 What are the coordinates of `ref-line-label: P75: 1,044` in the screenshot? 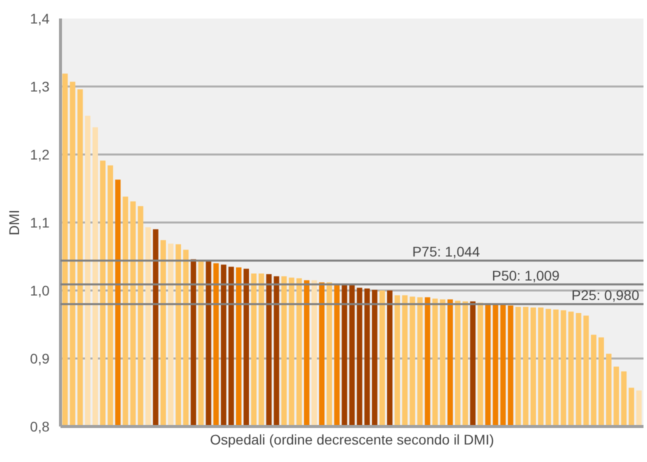 It's located at (446, 252).